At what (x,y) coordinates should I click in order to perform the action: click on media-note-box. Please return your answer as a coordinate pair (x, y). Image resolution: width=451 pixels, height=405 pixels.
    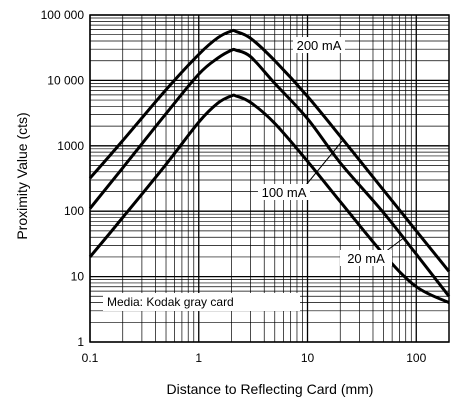
    Looking at the image, I should click on (201, 302).